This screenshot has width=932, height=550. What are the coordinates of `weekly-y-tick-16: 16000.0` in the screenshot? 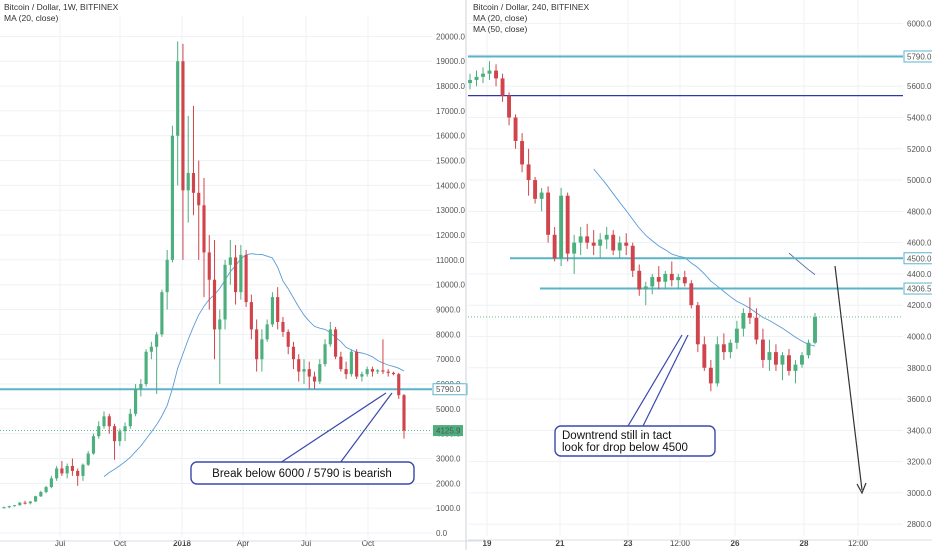 It's located at (450, 136).